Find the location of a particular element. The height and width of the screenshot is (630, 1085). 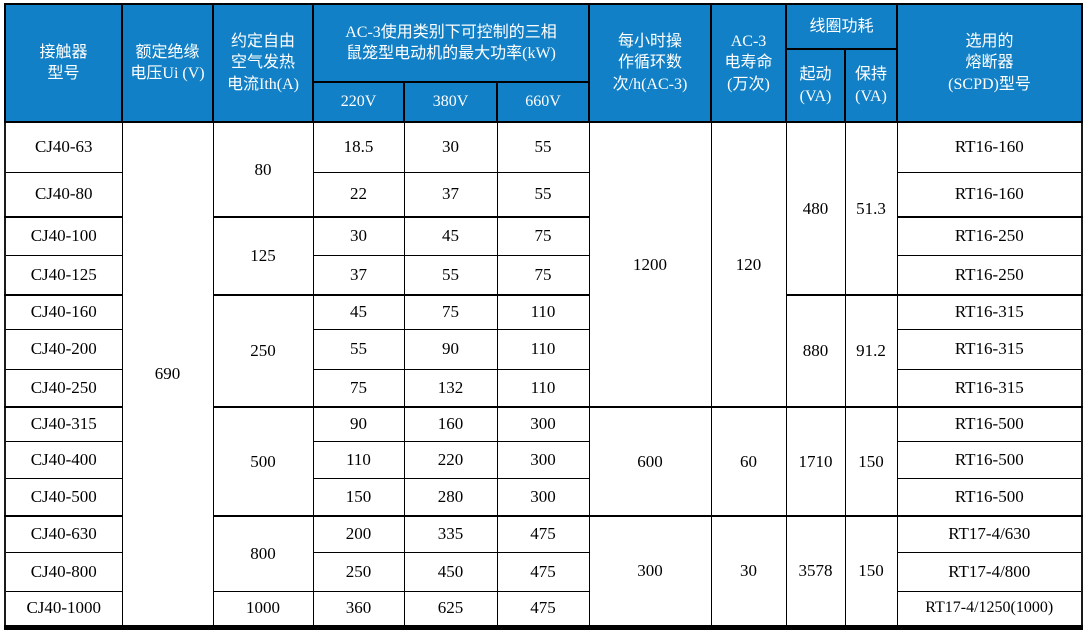

life-cell: 60 is located at coordinates (748, 461).